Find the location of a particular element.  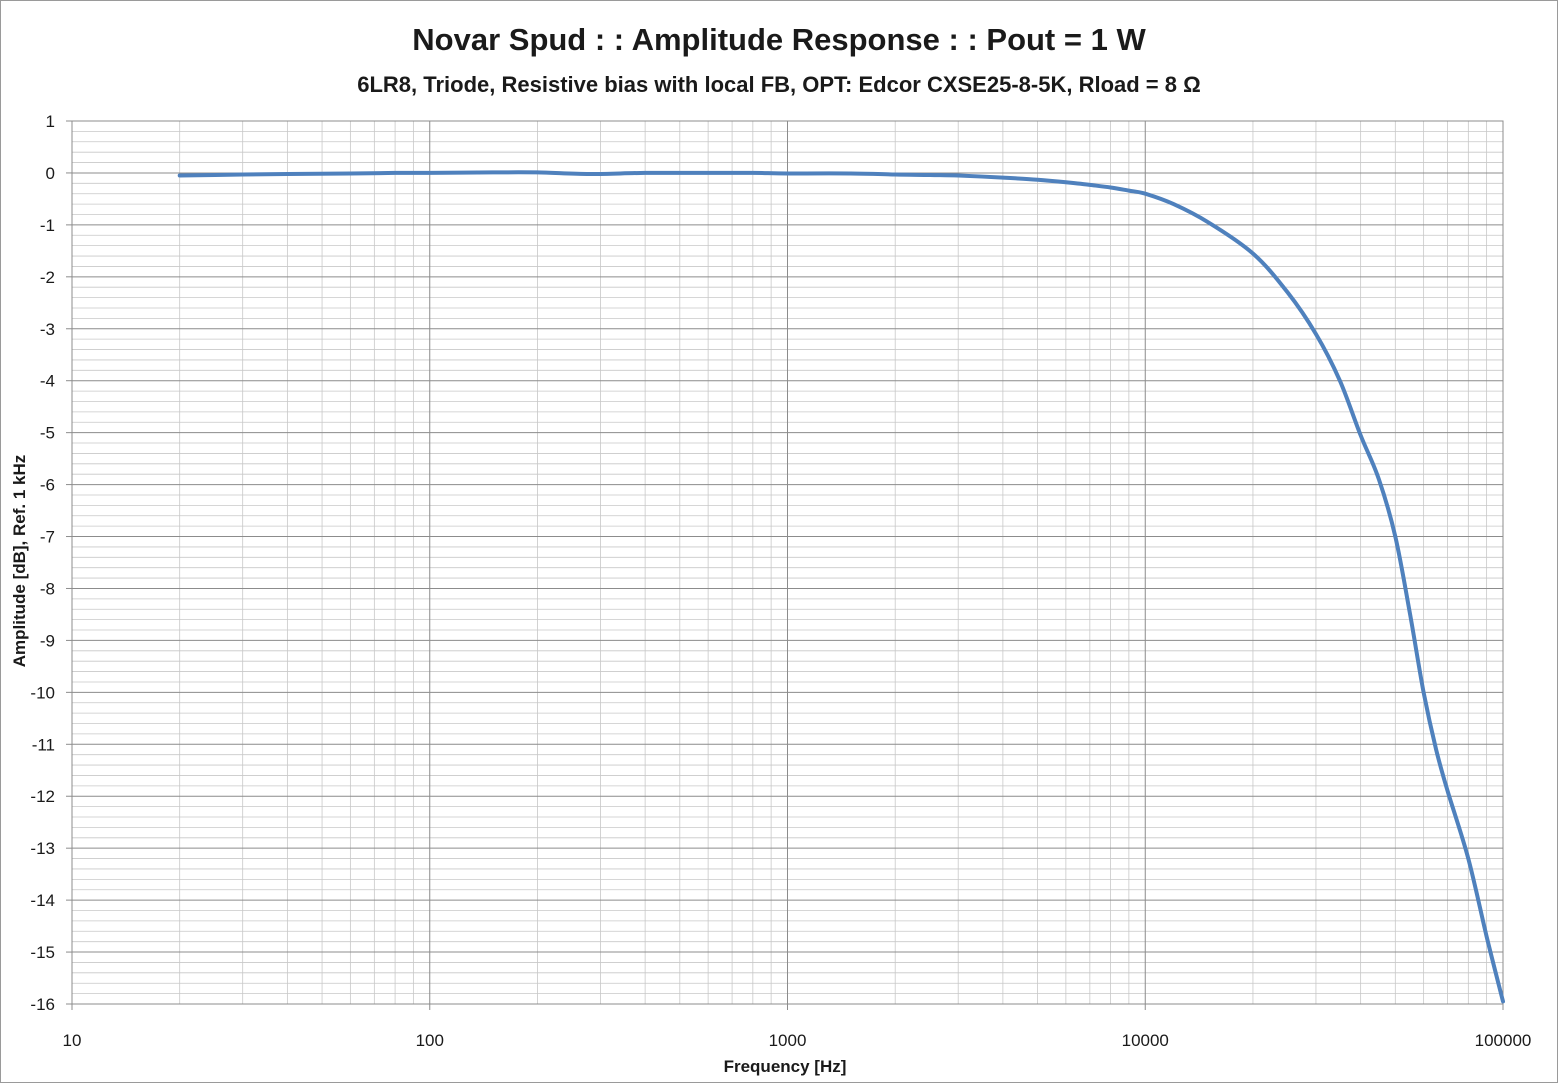

y-tick-label: -3 is located at coordinates (47, 329).